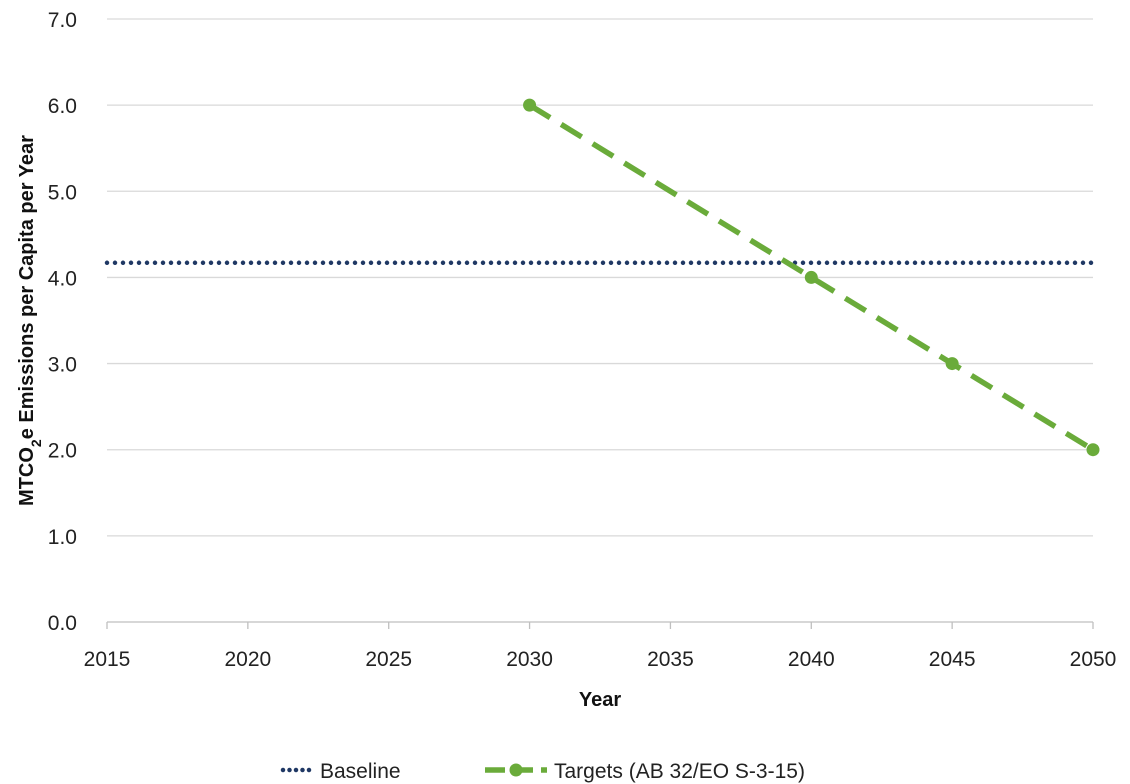 This screenshot has width=1130, height=784. What do you see at coordinates (62, 20) in the screenshot?
I see `y-tick-label-7.0: 7.0` at bounding box center [62, 20].